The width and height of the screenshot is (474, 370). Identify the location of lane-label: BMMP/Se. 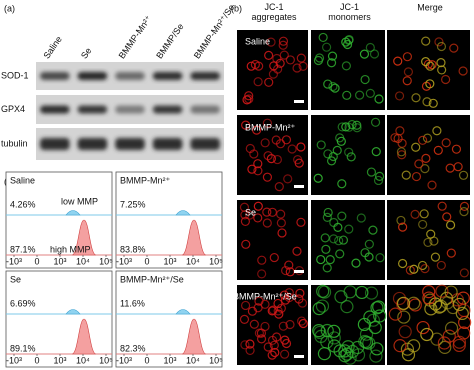
(169, 41).